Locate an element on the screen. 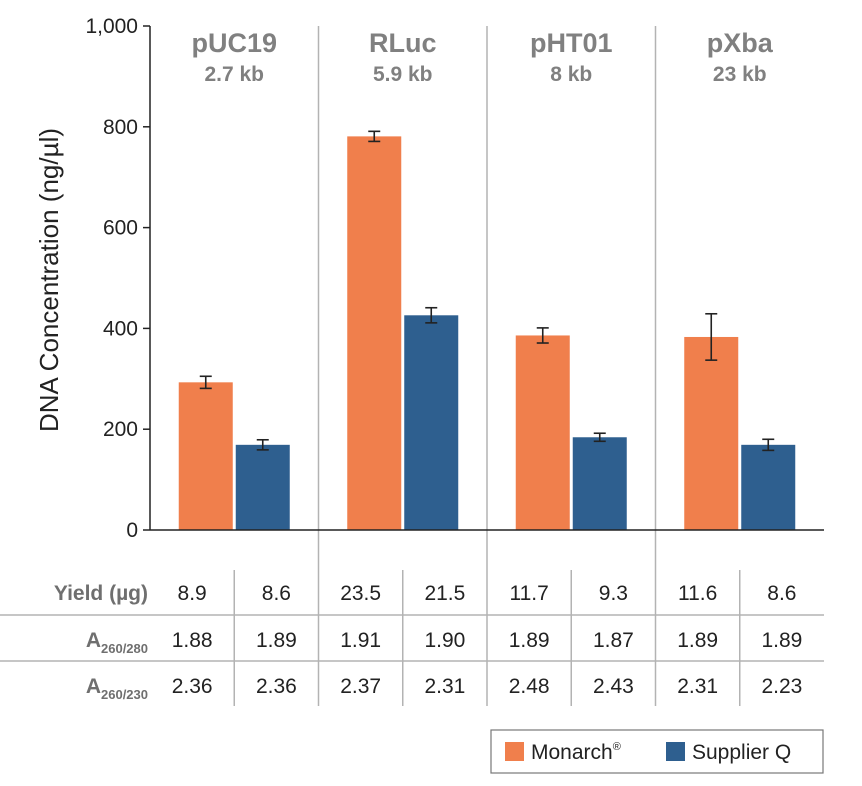 The image size is (862, 786). table-row-label: A260/230 is located at coordinates (117, 688).